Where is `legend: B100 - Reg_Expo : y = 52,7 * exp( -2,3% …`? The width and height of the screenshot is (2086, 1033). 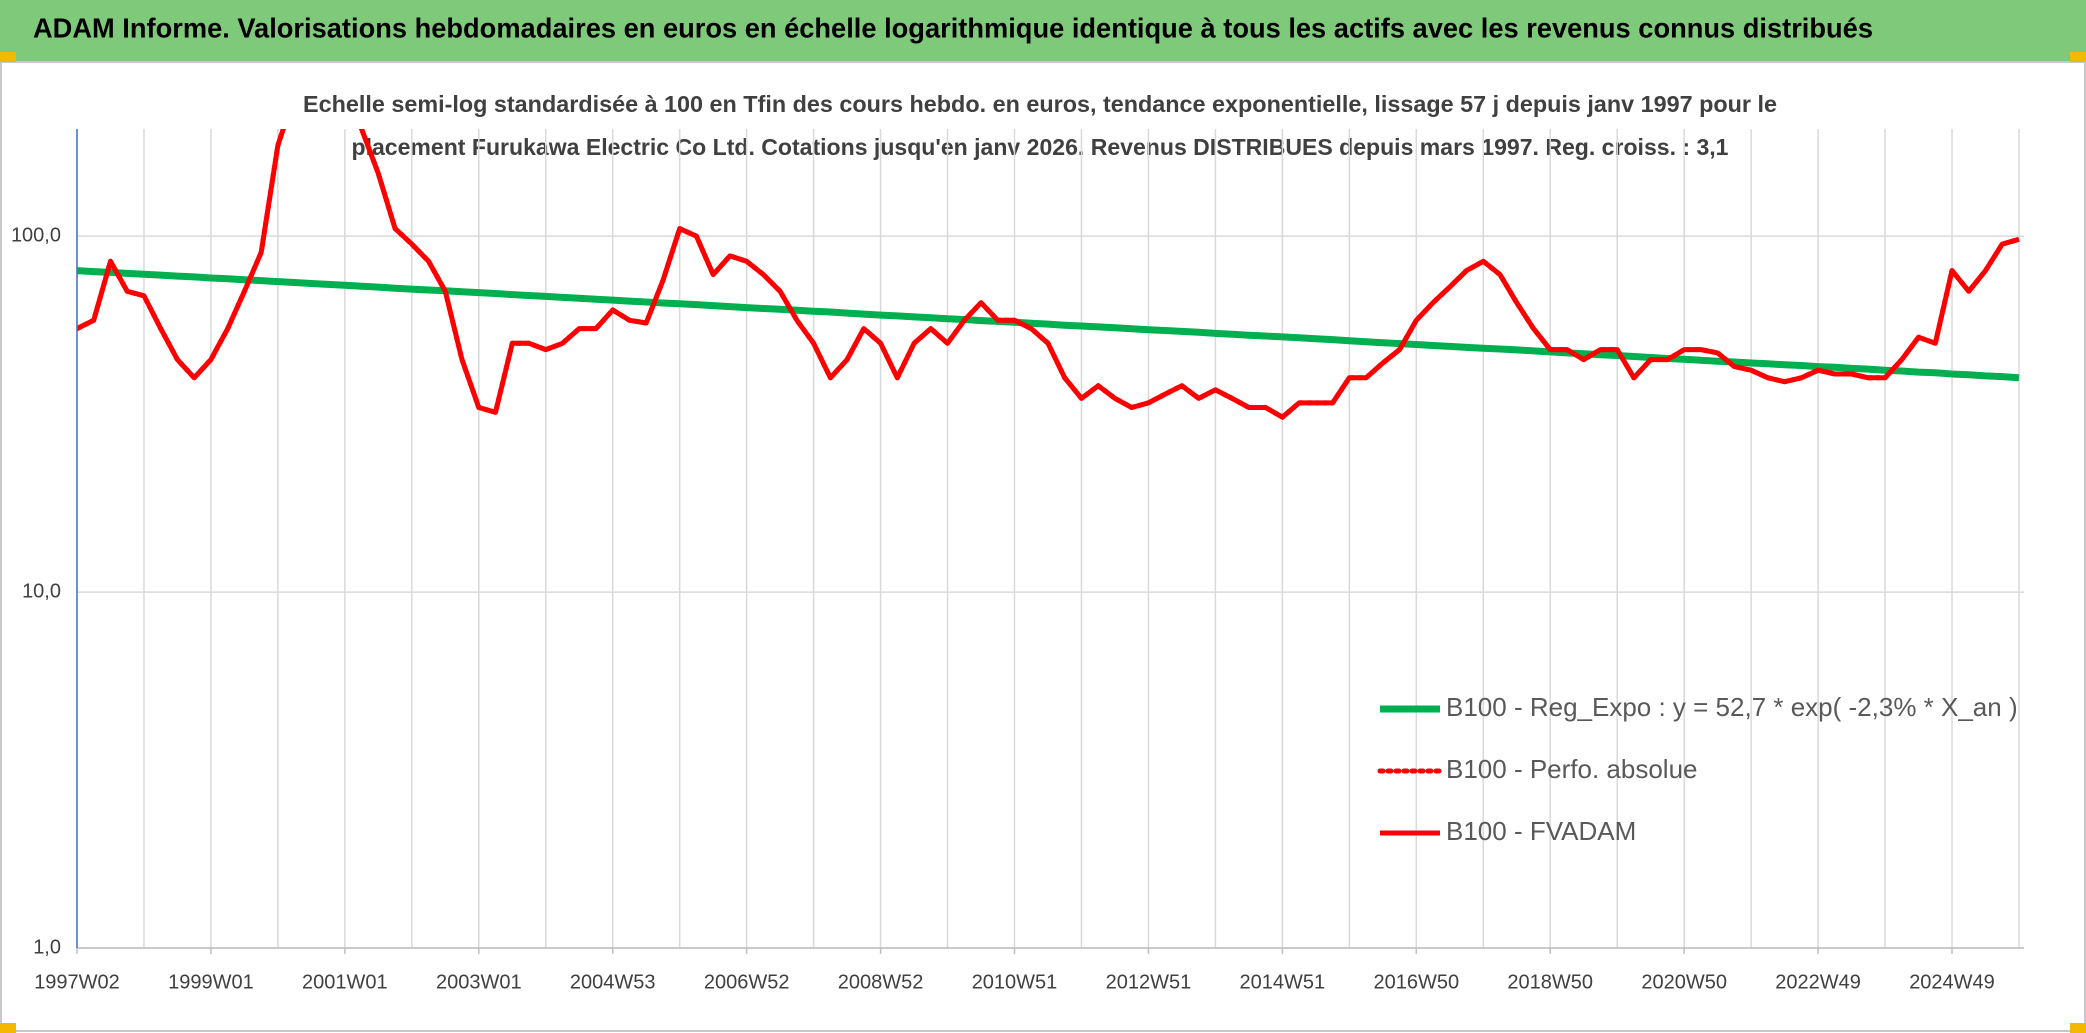 legend: B100 - Reg_Expo : y = 52,7 * exp( -2,3% … is located at coordinates (1697, 769).